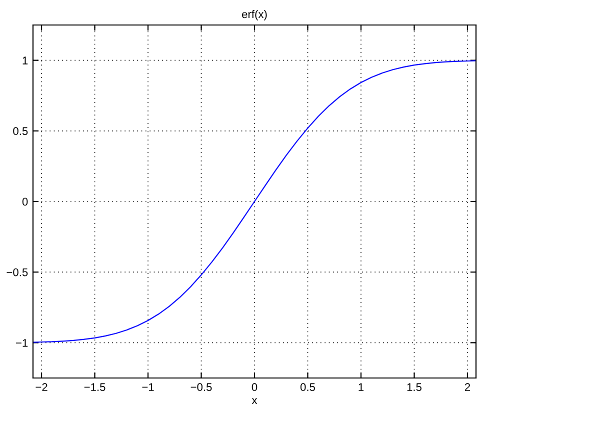 The width and height of the screenshot is (602, 423). What do you see at coordinates (361, 387) in the screenshot?
I see `x-tick-label: 1` at bounding box center [361, 387].